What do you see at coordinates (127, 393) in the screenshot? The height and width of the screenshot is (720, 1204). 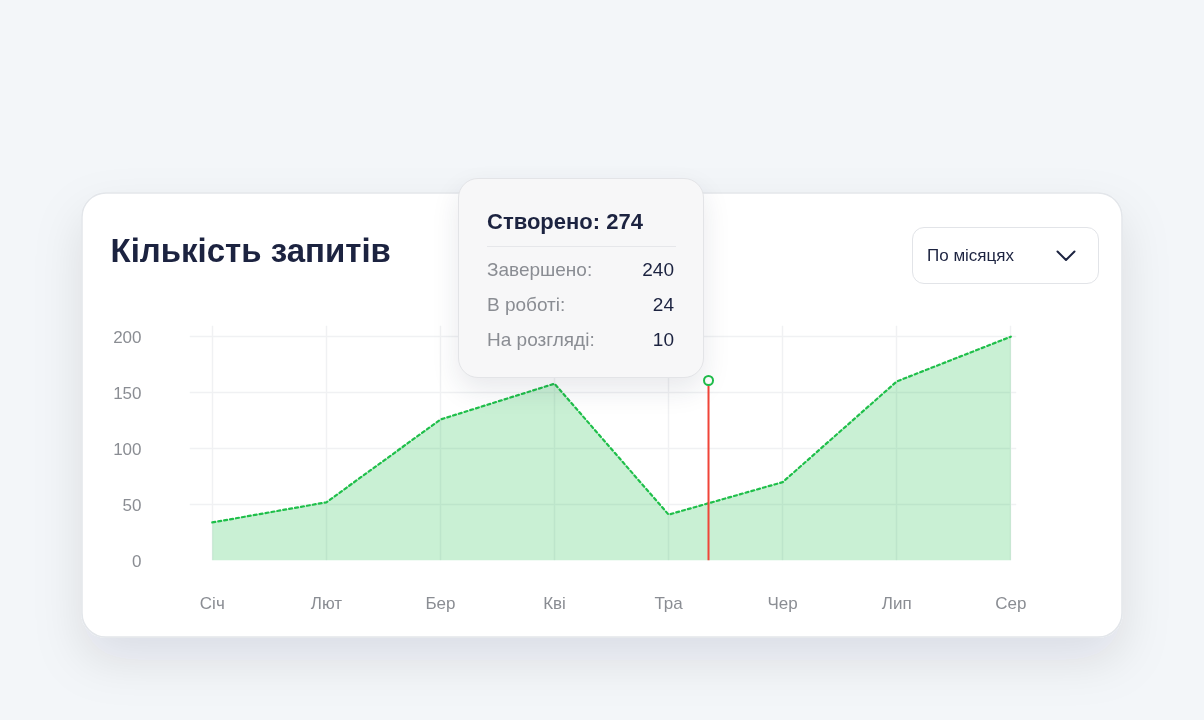 I see `y-tick-label: 150` at bounding box center [127, 393].